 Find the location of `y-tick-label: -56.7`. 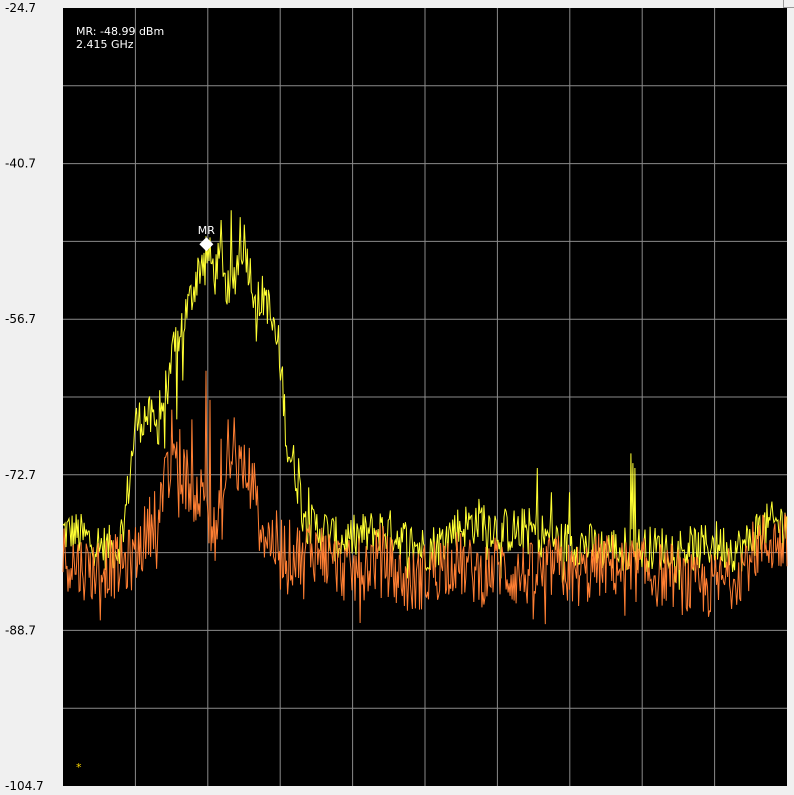

y-tick-label: -56.7 is located at coordinates (20, 319).